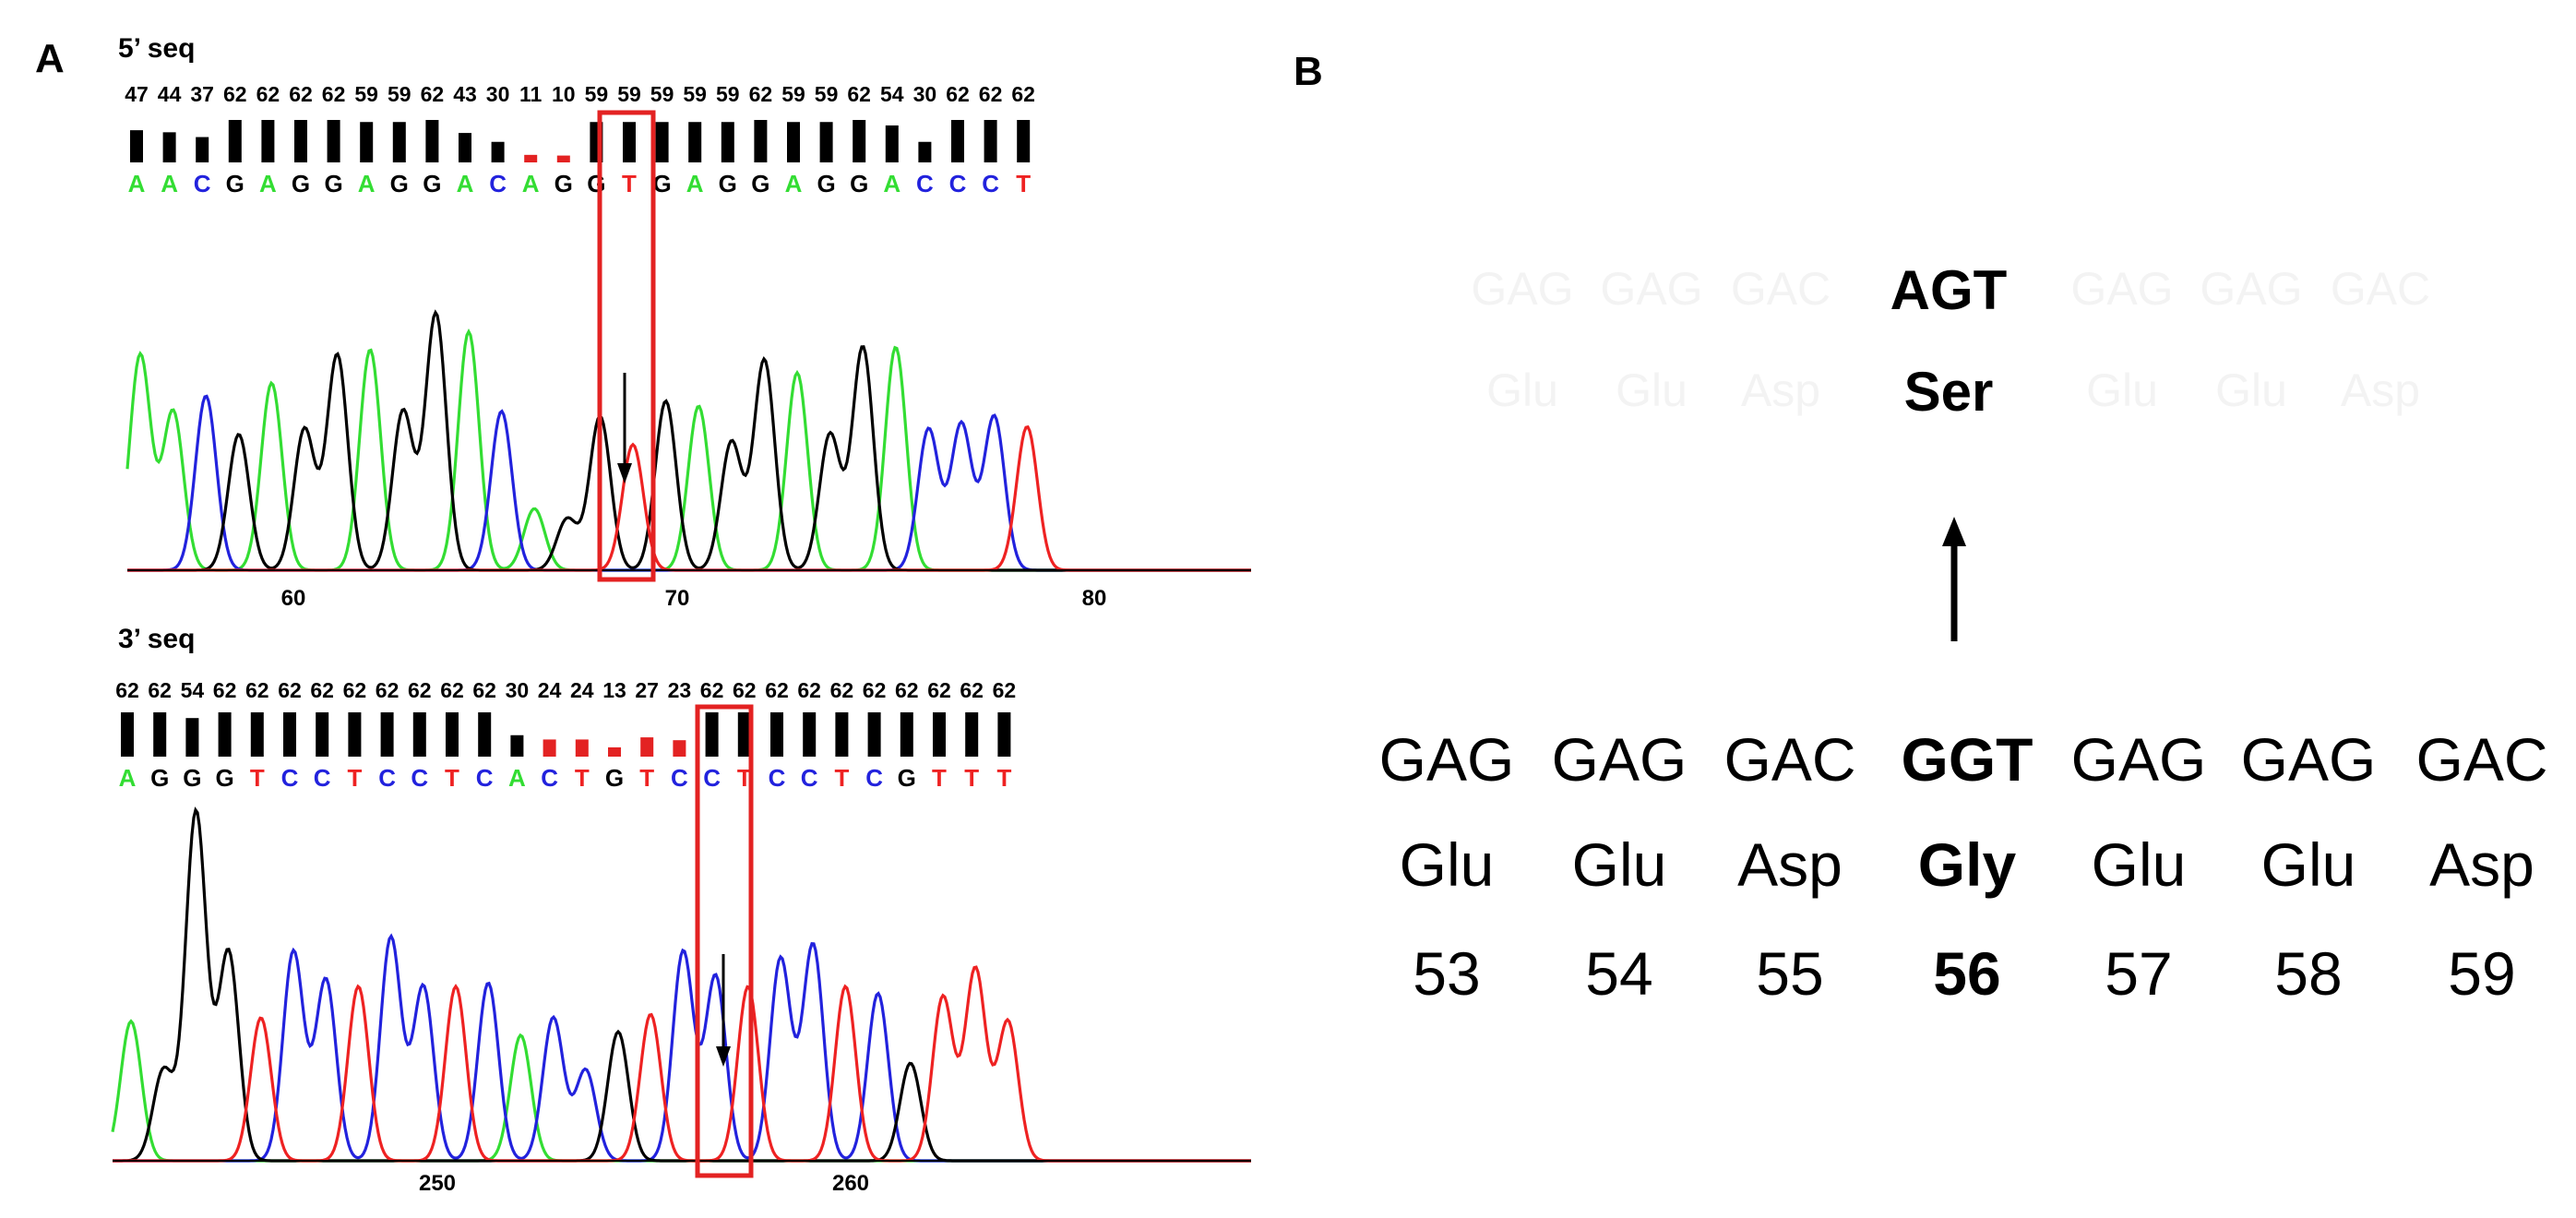 Image resolution: width=2576 pixels, height=1218 pixels. Describe the element at coordinates (2122, 390) in the screenshot. I see `faint-amino-acid: Glu` at that location.